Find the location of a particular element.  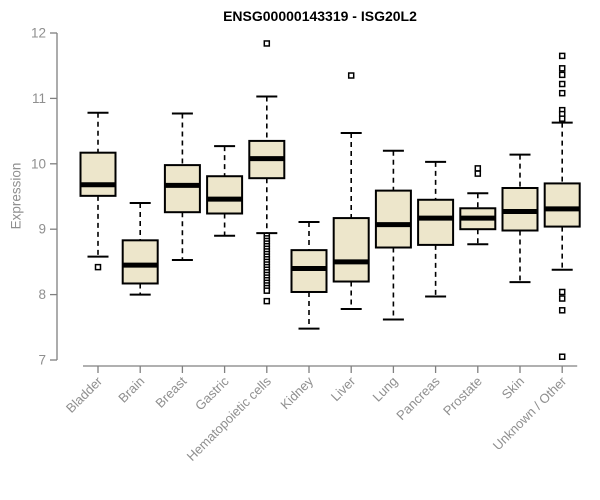

outlier-bladder is located at coordinates (98, 267).